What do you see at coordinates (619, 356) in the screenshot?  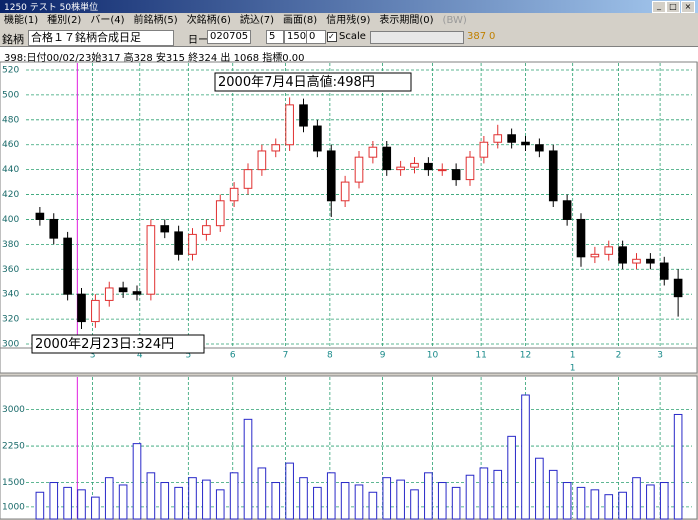 I see `x-tick-label: 2` at bounding box center [619, 356].